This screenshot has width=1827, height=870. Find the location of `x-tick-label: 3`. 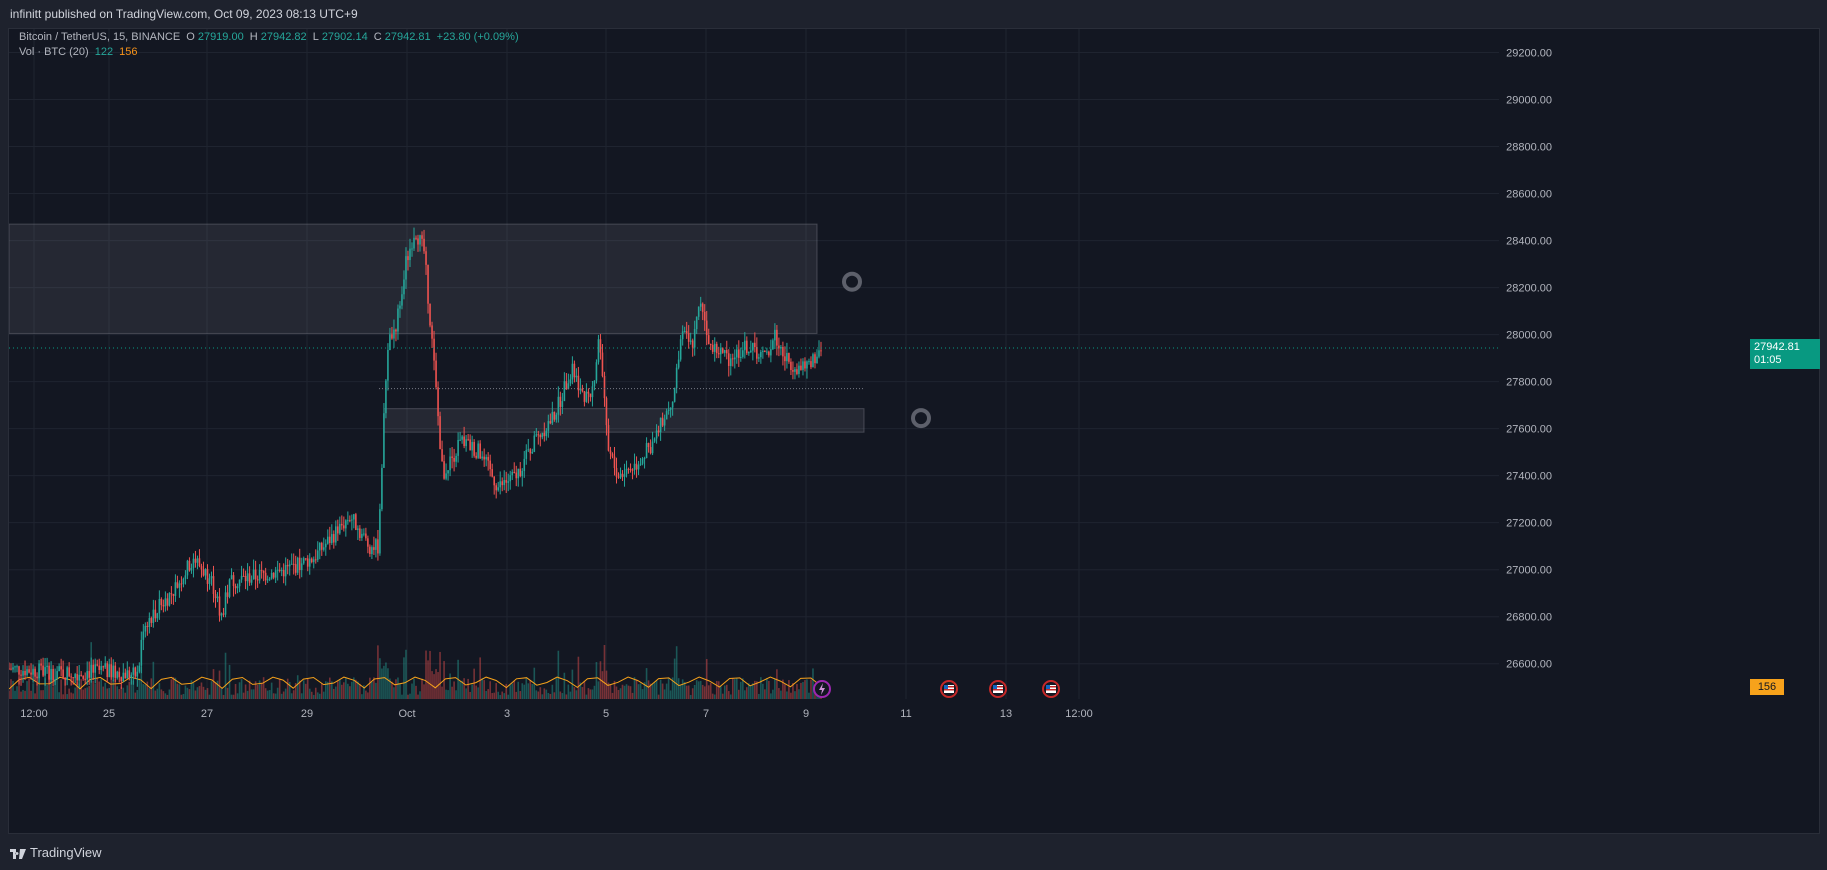

x-tick-label: 3 is located at coordinates (507, 714).